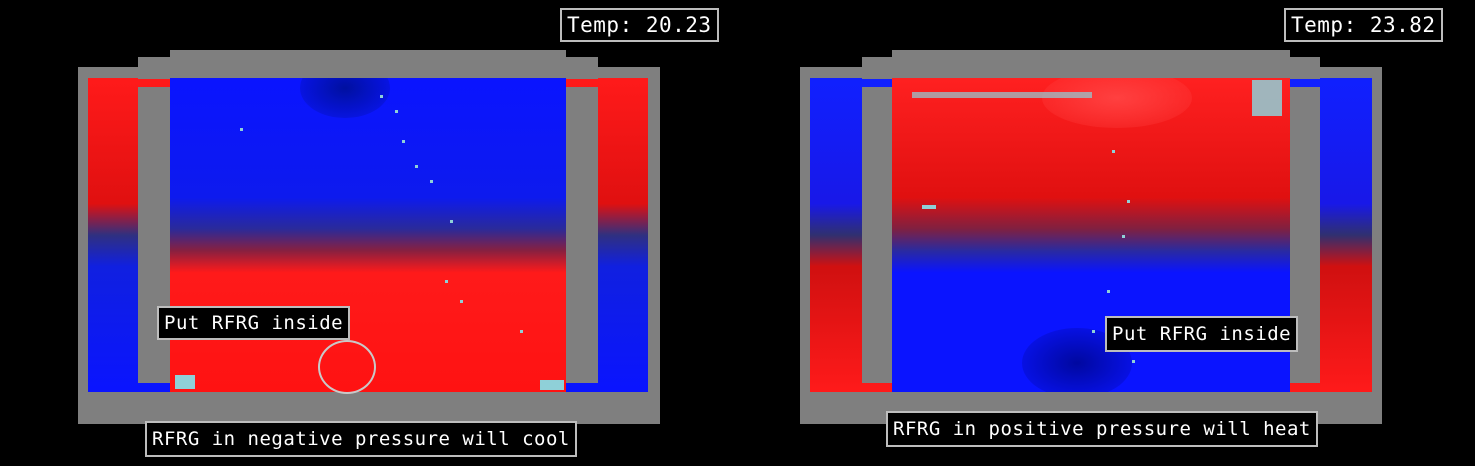 This screenshot has height=466, width=1475. What do you see at coordinates (1363, 25) in the screenshot?
I see `temperature-readout: Temp: 23.82` at bounding box center [1363, 25].